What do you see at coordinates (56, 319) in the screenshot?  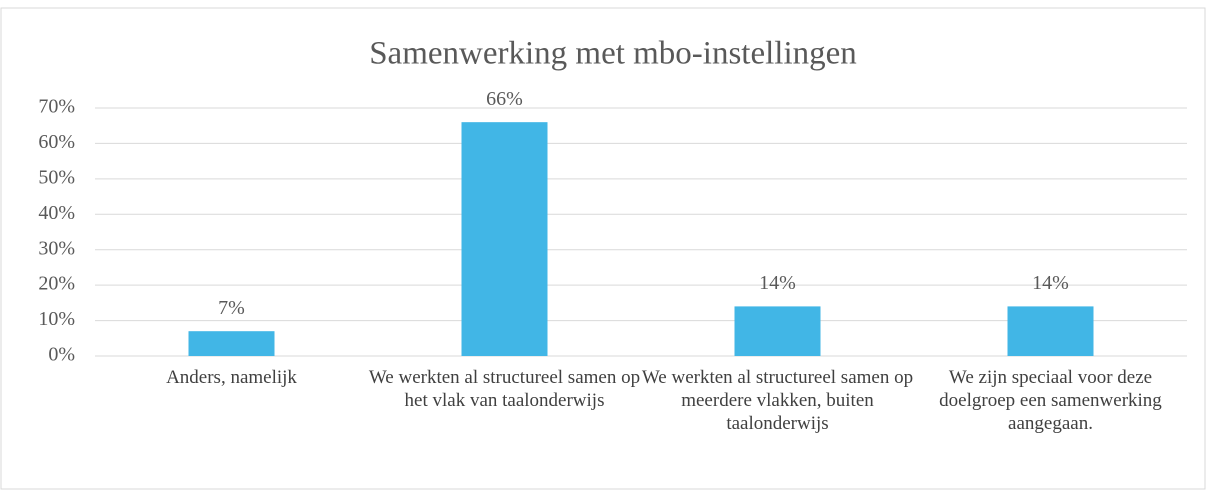 I see `y-tick-label: 10%` at bounding box center [56, 319].